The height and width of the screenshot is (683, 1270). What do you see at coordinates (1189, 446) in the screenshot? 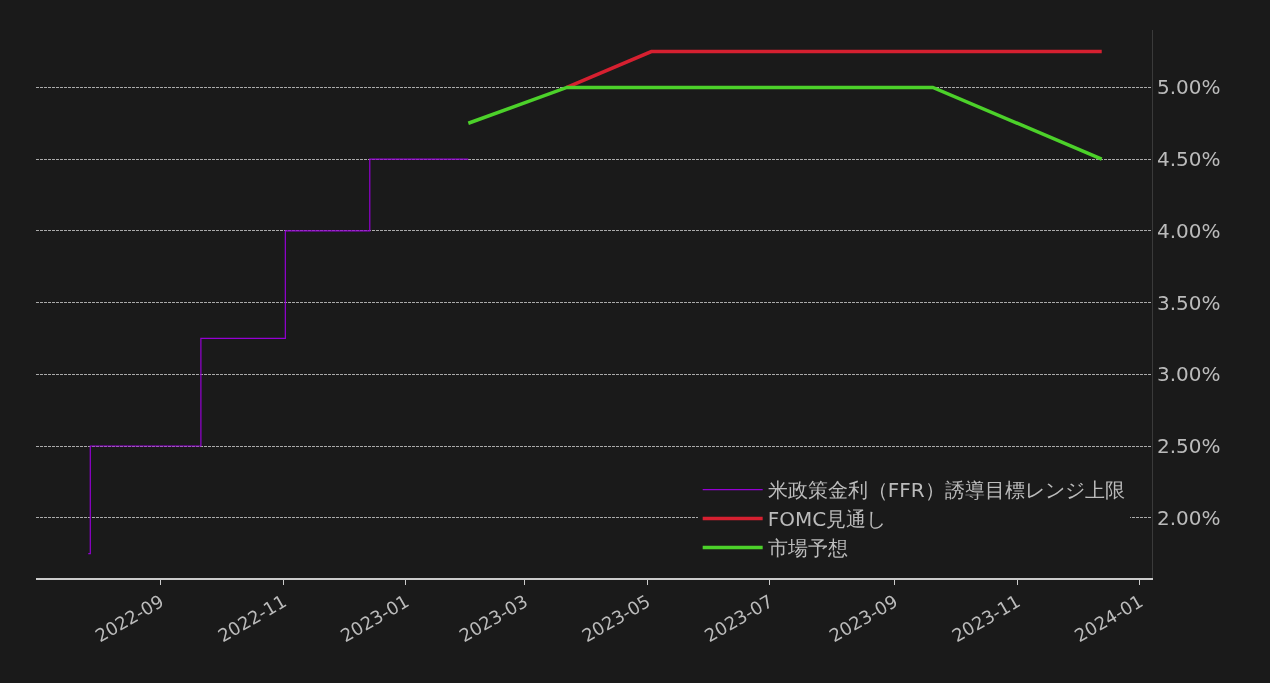
I see `y-tick-label: 2.50%` at bounding box center [1189, 446].